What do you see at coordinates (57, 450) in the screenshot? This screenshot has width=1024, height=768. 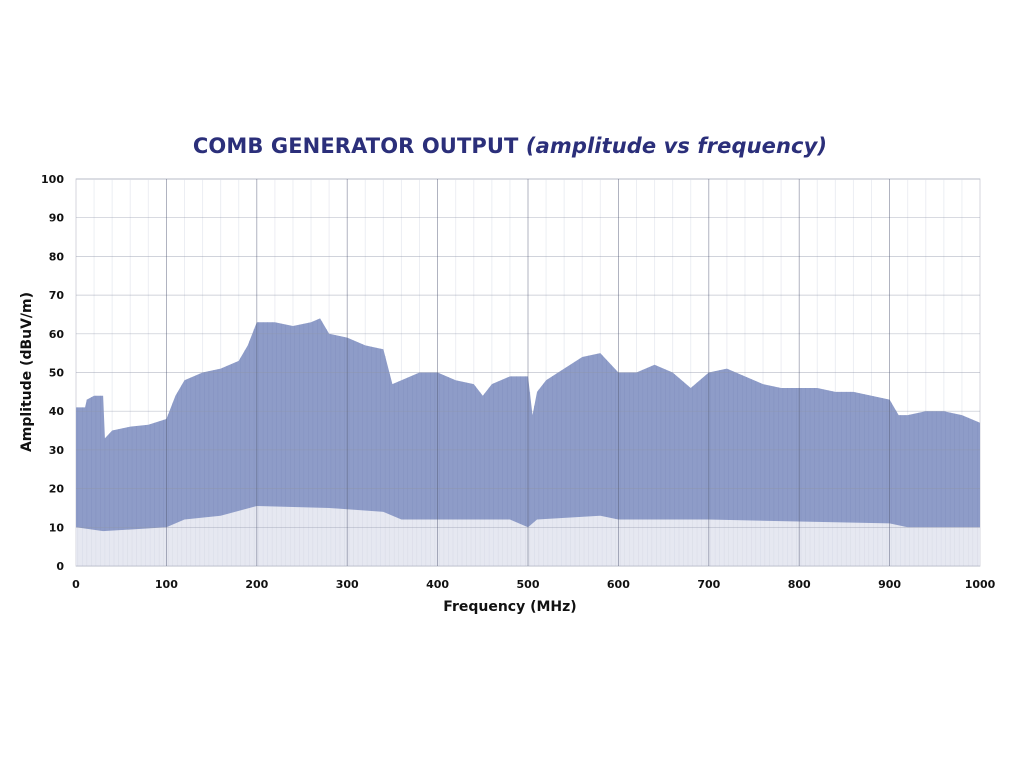 I see `y-tick-label: 30` at bounding box center [57, 450].